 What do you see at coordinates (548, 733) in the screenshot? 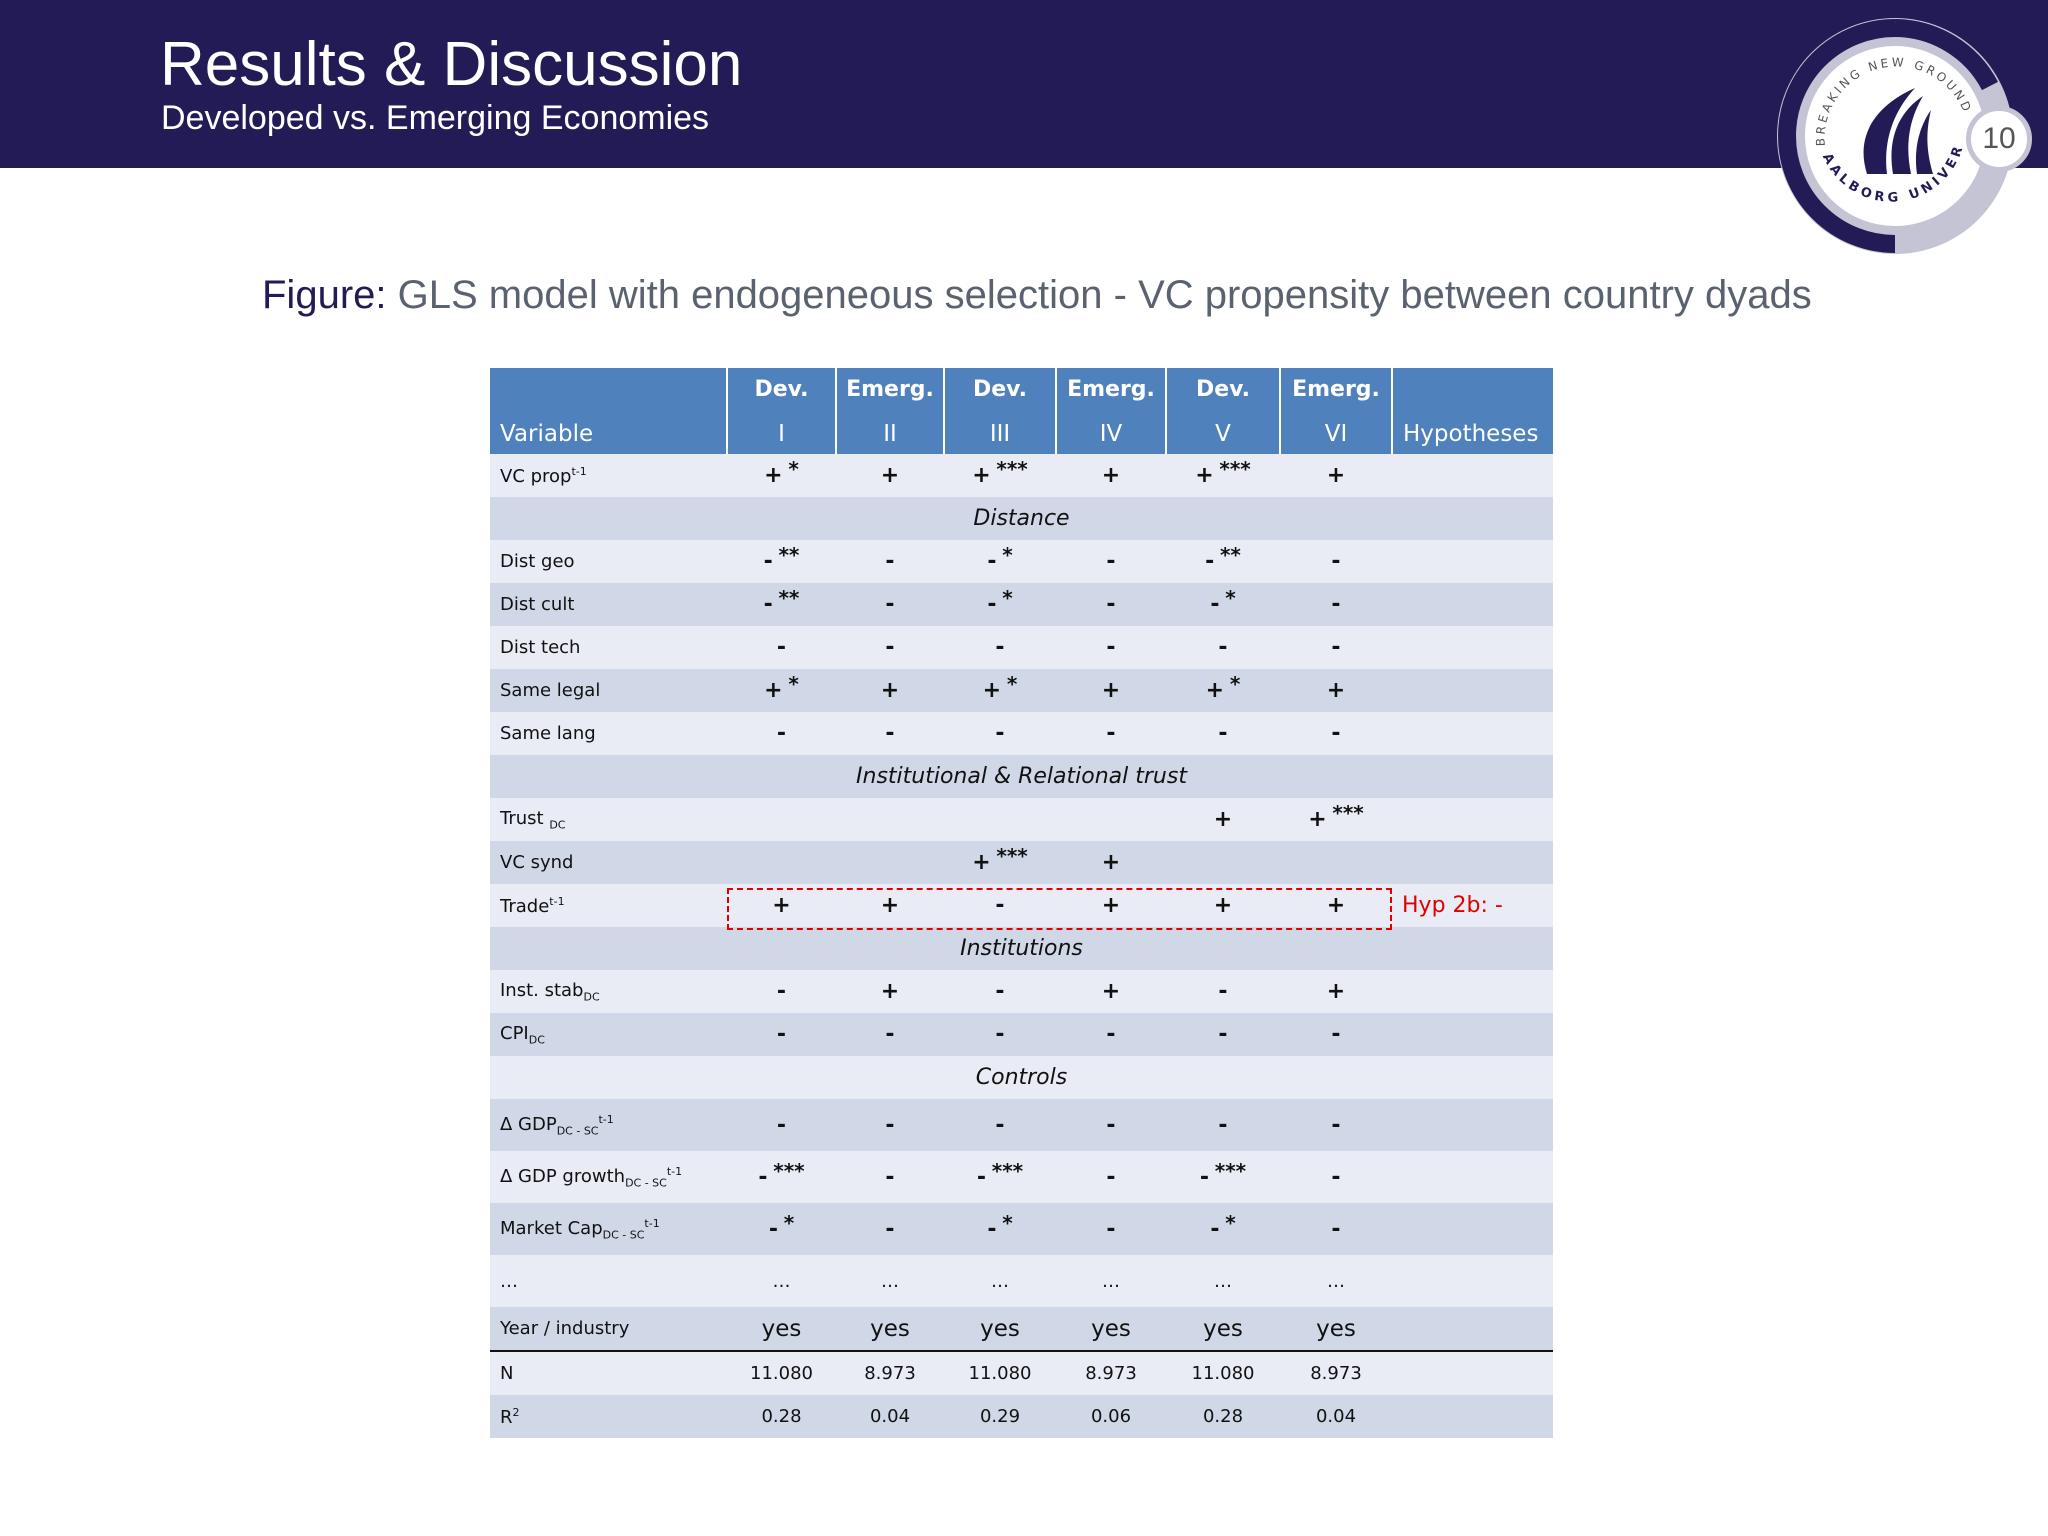
I see `variable-name: Same lang` at bounding box center [548, 733].